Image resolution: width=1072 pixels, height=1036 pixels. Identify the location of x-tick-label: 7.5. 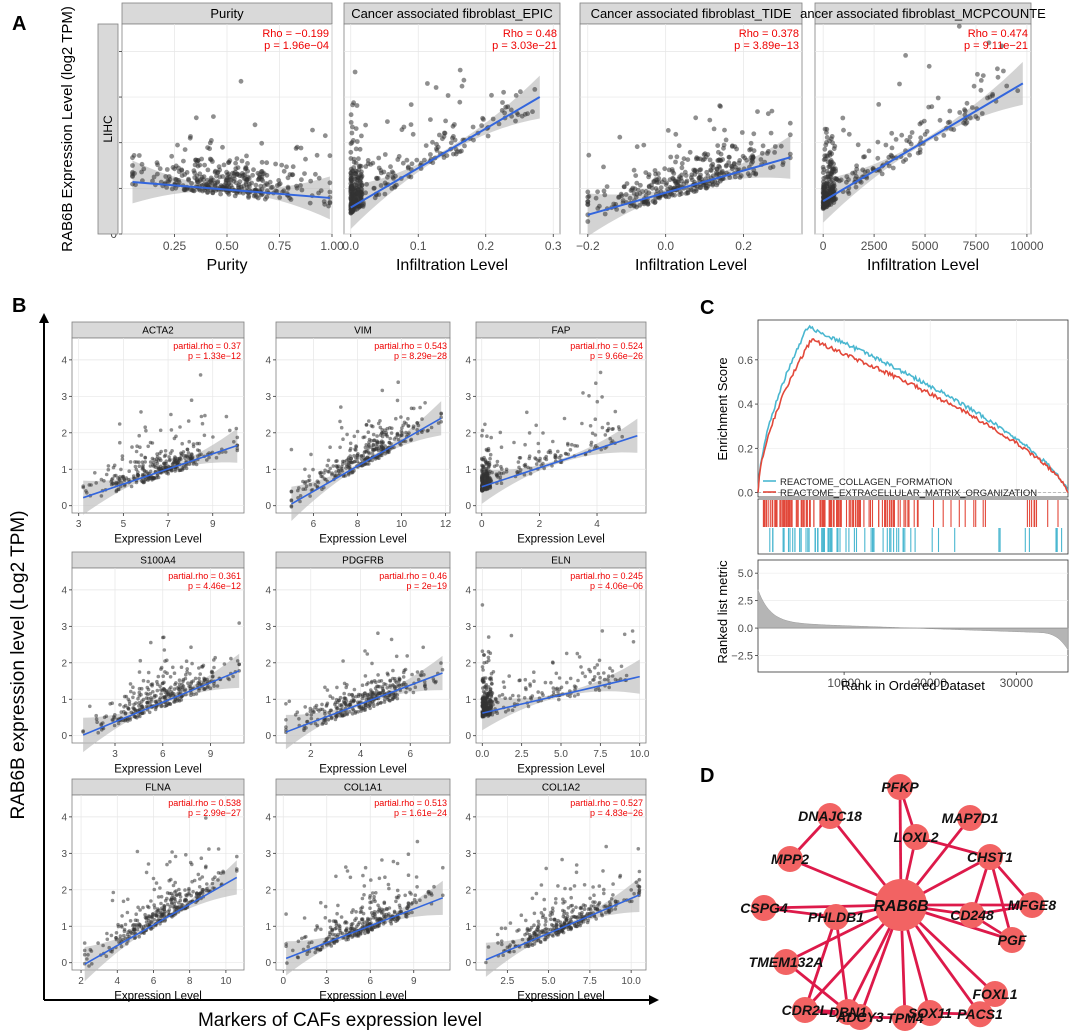
(600, 754).